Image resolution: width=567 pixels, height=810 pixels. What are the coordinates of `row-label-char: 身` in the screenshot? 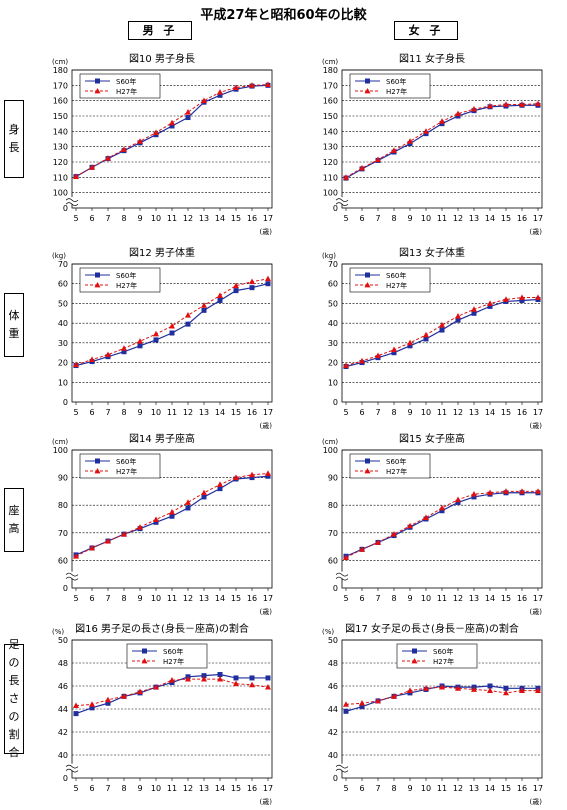 It's located at (14, 129).